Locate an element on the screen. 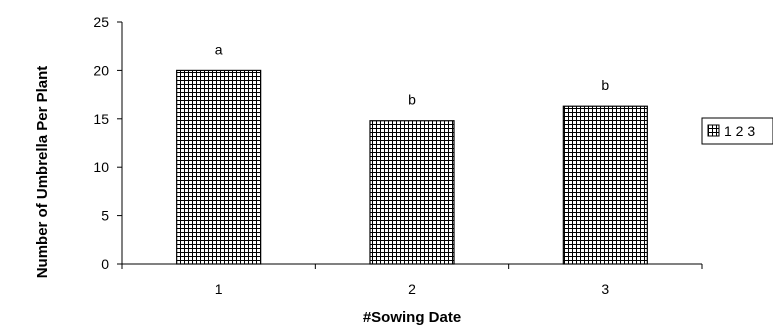 The width and height of the screenshot is (773, 329). x-tick-label: 2 is located at coordinates (412, 289).